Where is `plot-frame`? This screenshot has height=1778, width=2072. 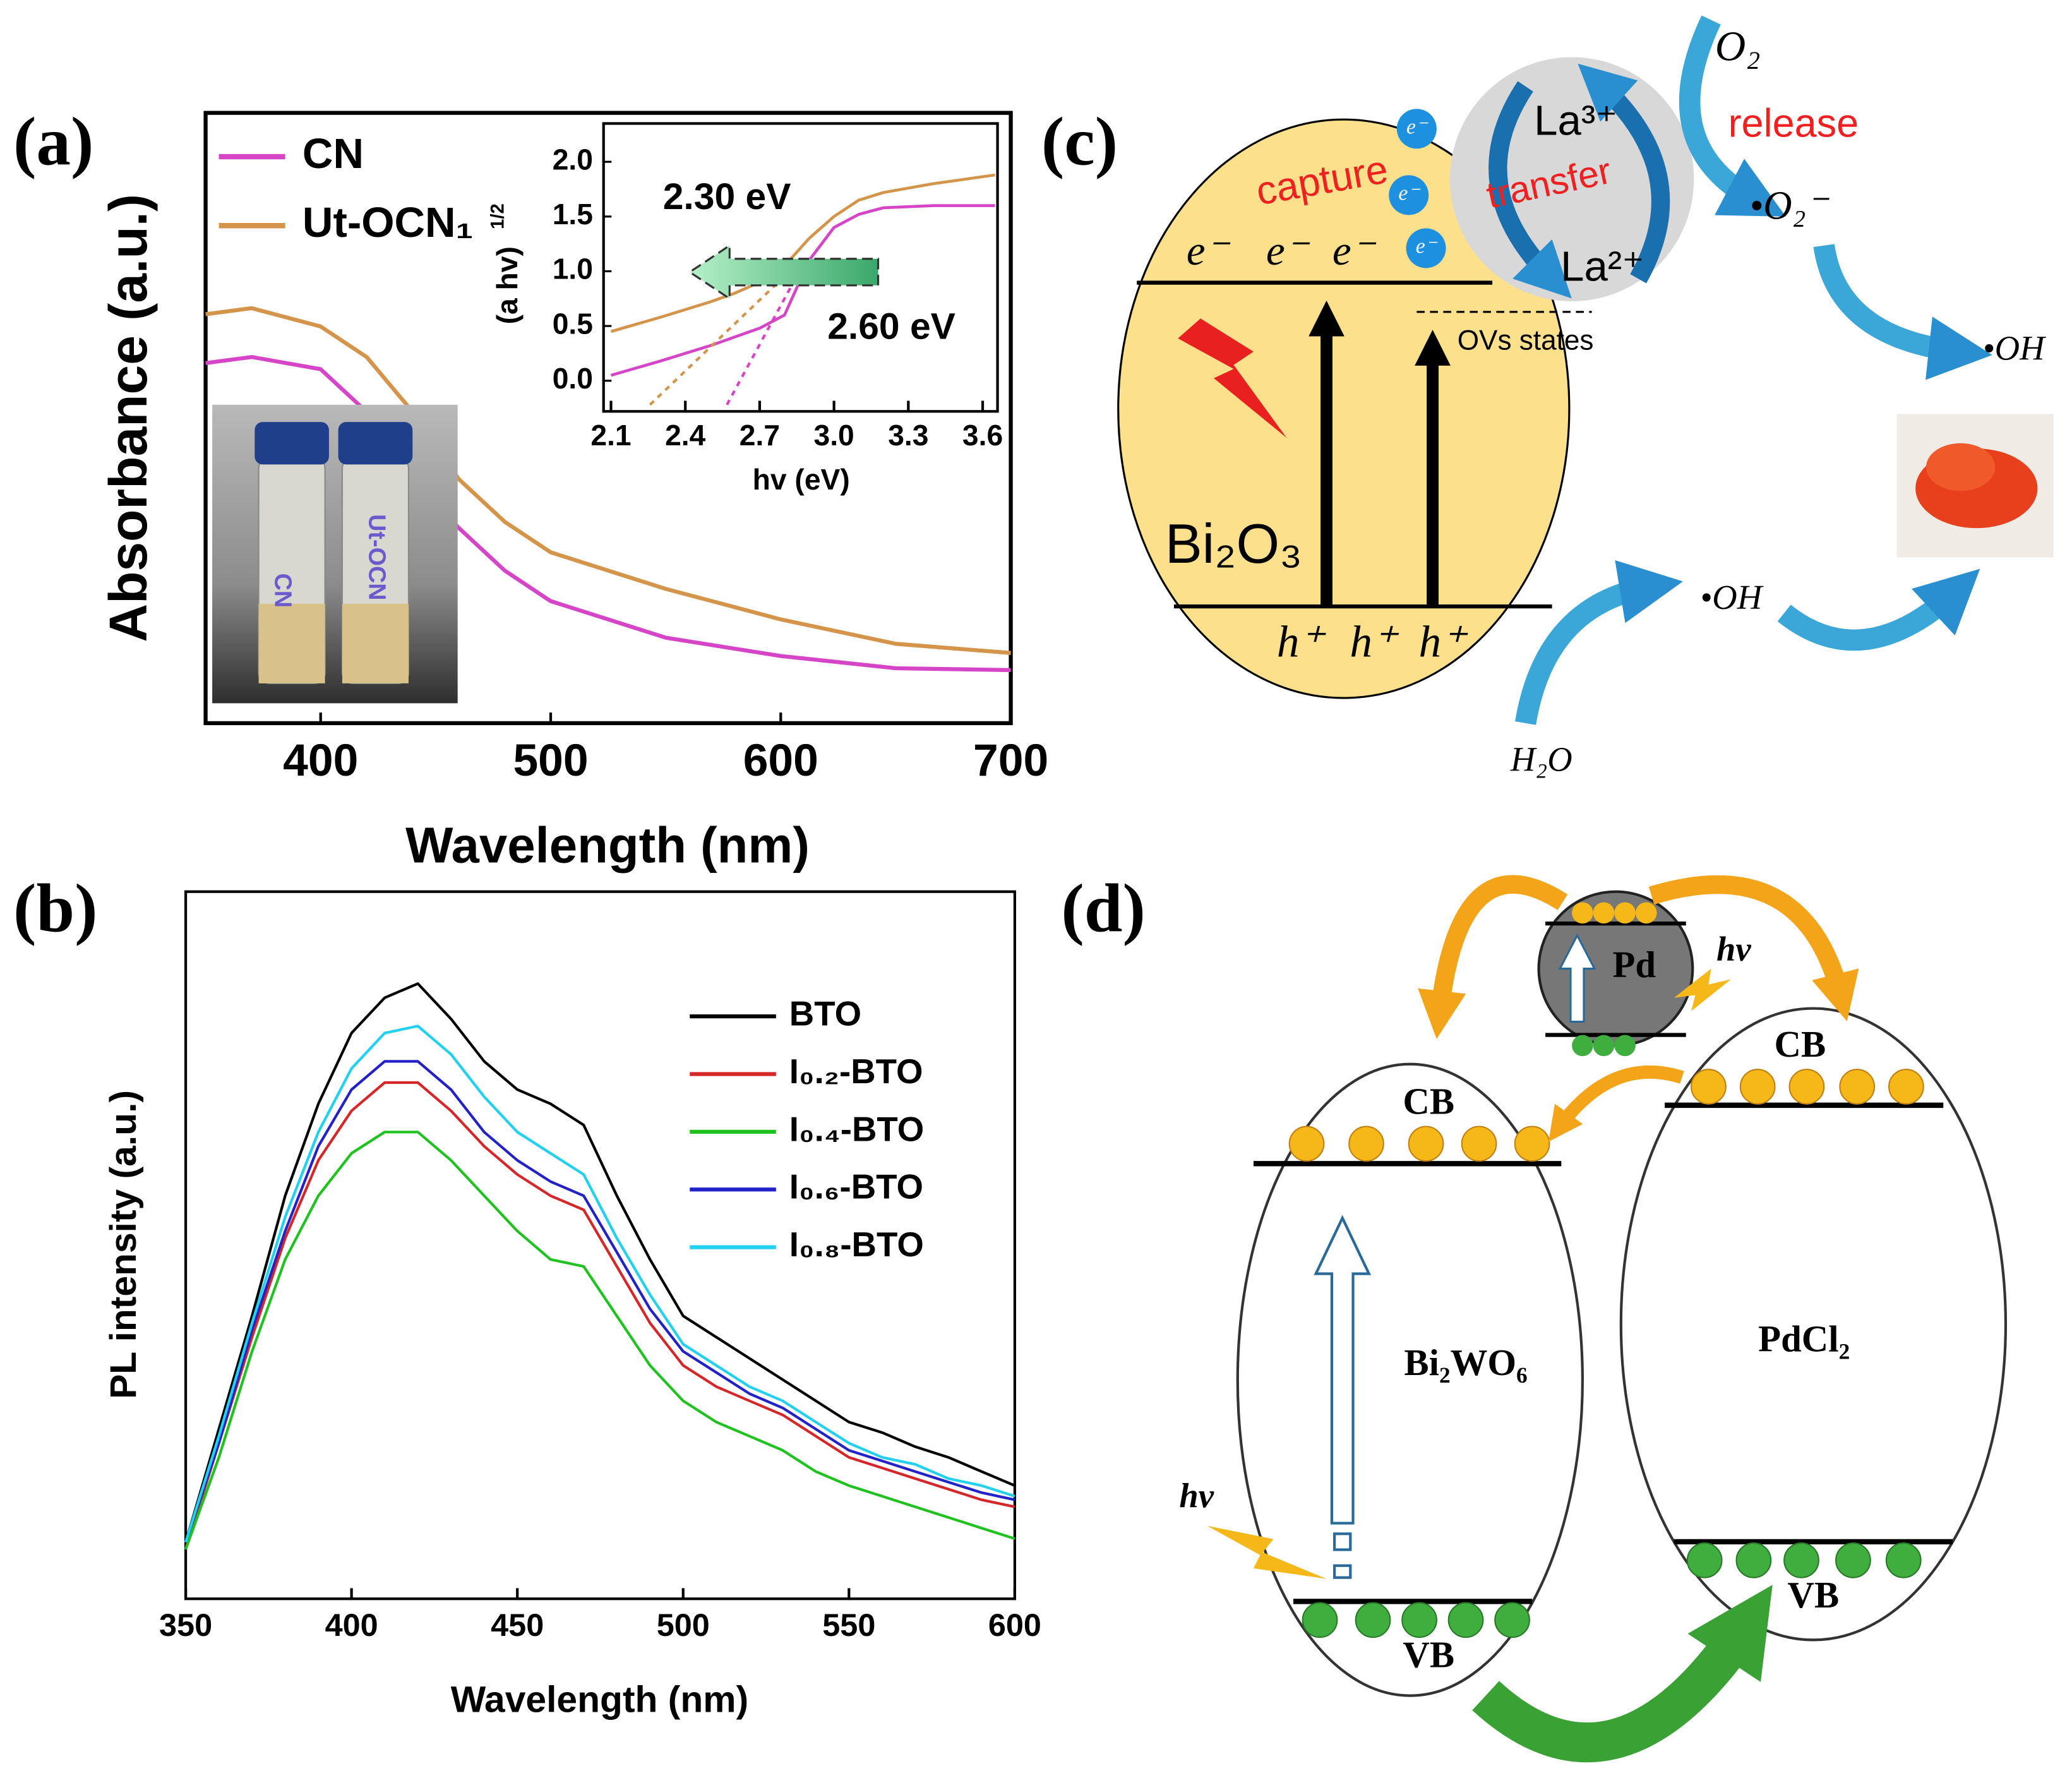 plot-frame is located at coordinates (608, 418).